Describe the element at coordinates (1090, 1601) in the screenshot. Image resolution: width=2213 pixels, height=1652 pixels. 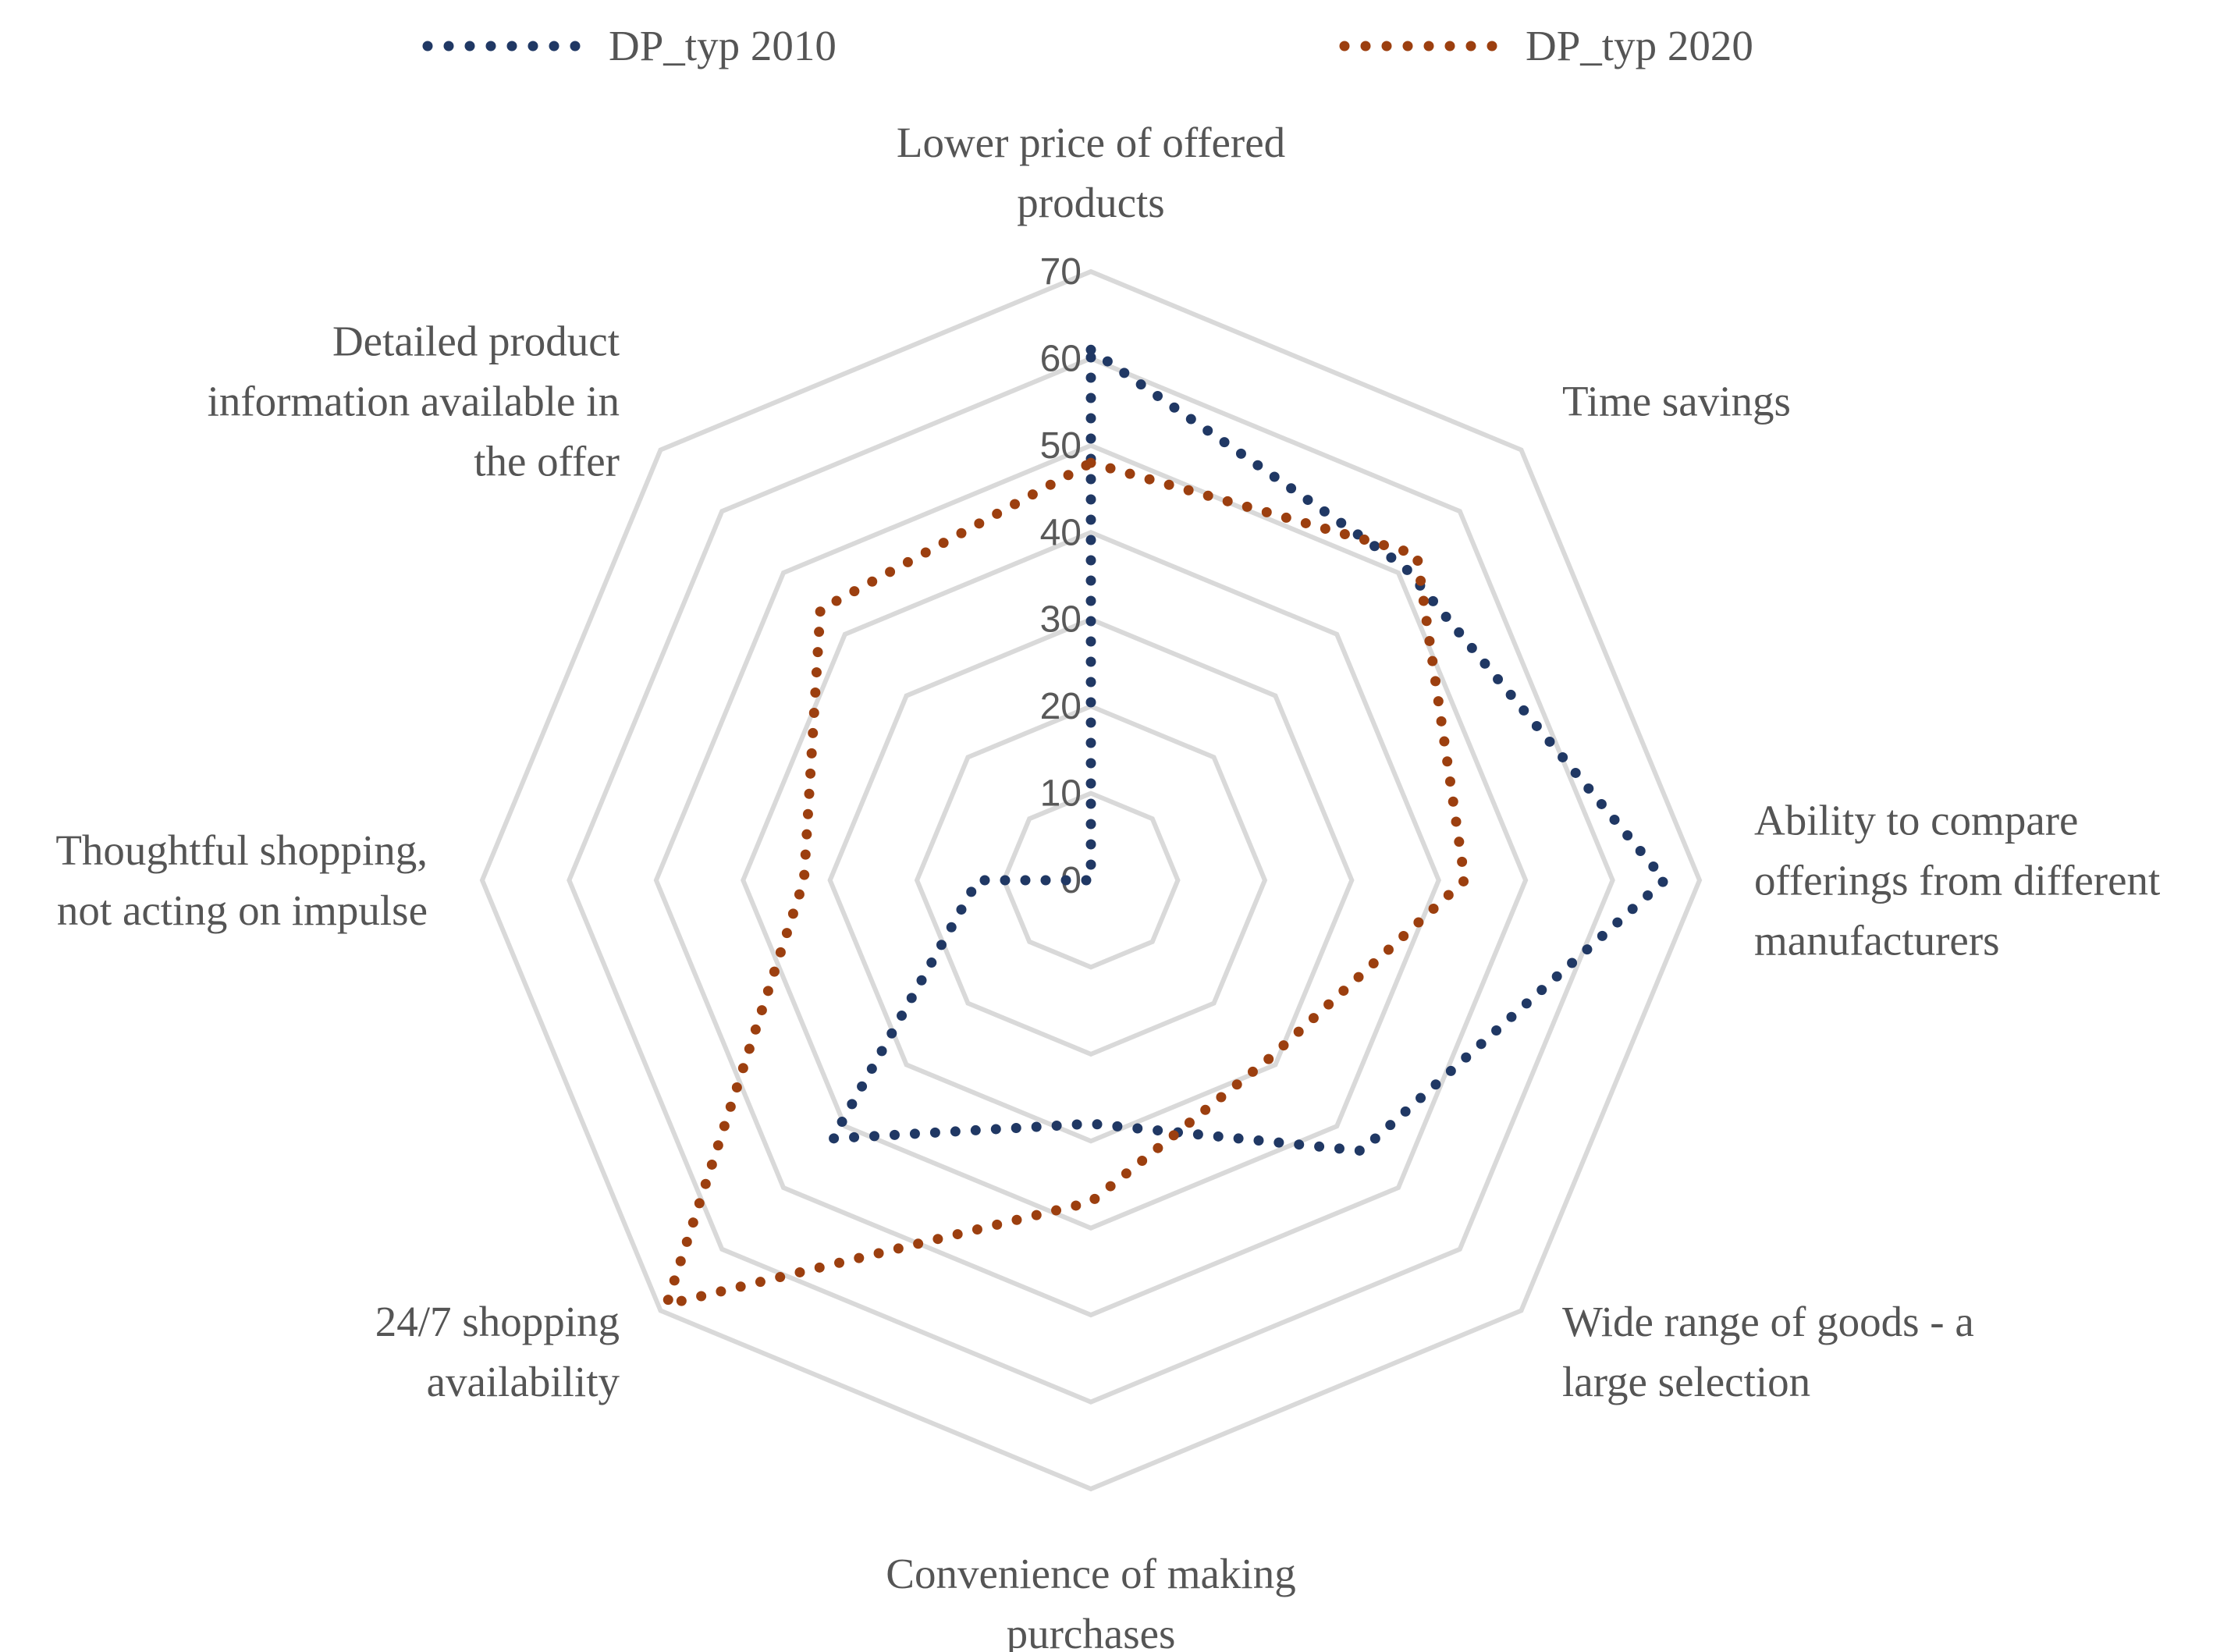
I see `category-label: Convenience of making purchases` at that location.